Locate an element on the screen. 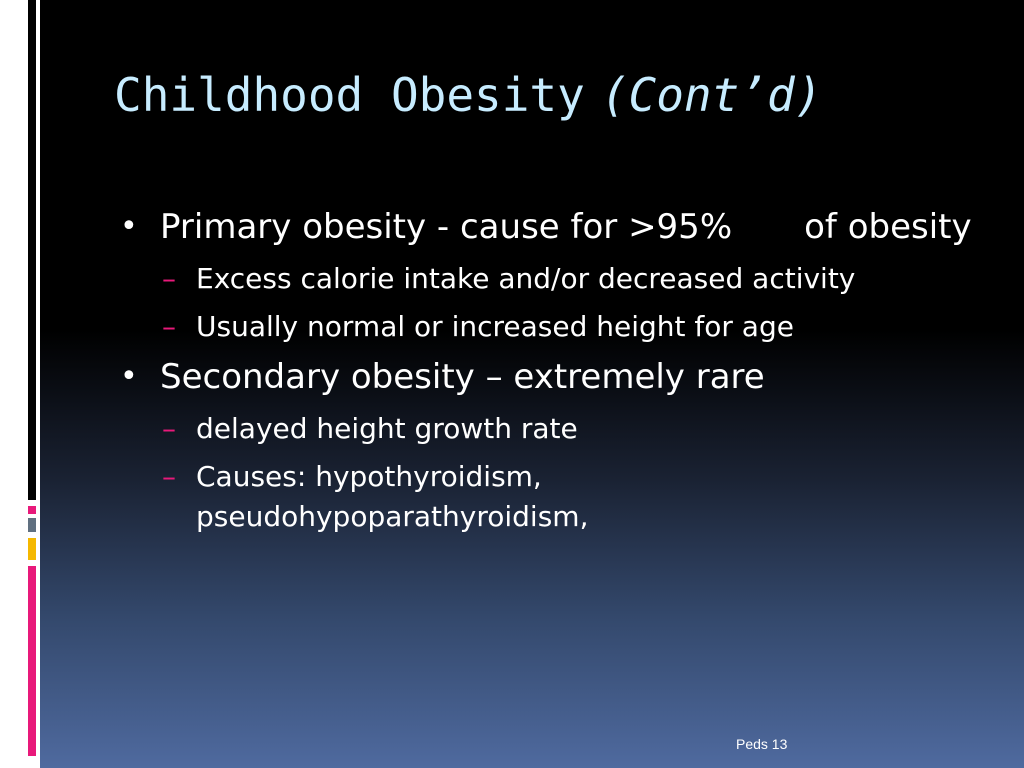 The width and height of the screenshot is (1024, 768). bullet-item: • Secondary obesity – extremely rare is located at coordinates (560, 377).